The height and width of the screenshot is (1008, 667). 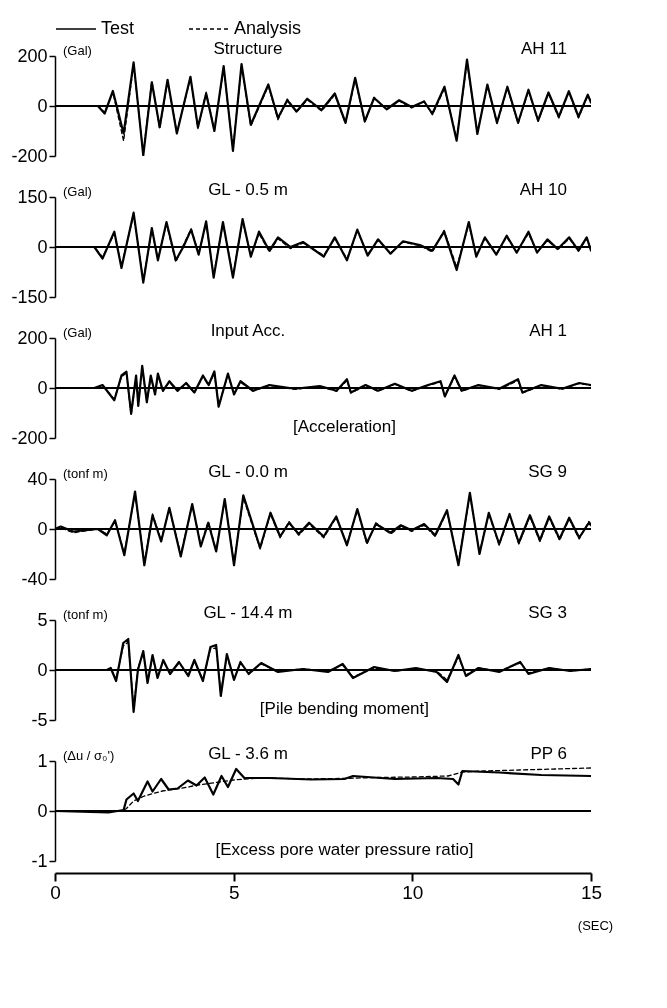 I want to click on legend-label: Analysis, so click(x=268, y=28).